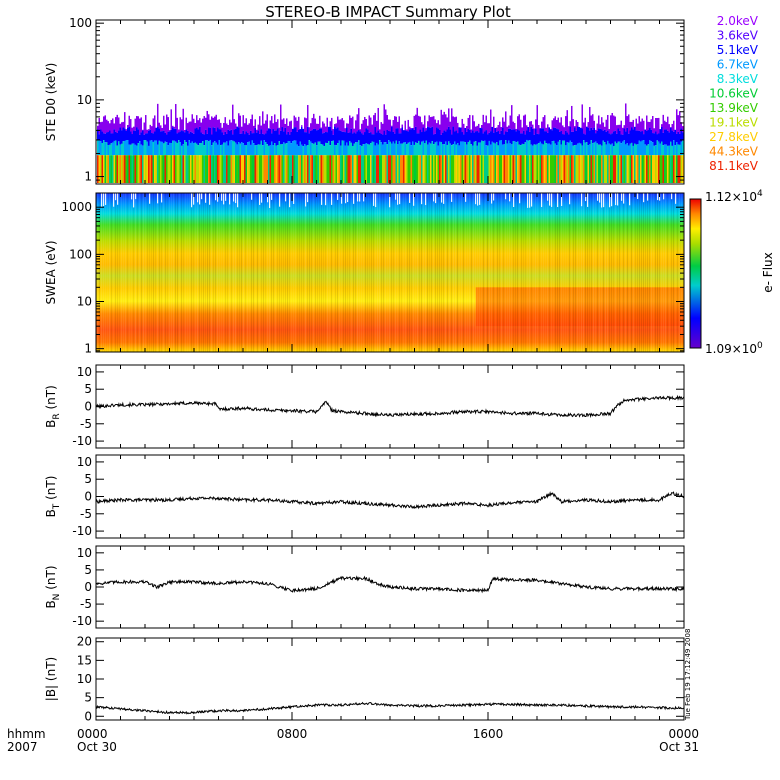  I want to click on y-tick-label: 20, so click(84, 642).